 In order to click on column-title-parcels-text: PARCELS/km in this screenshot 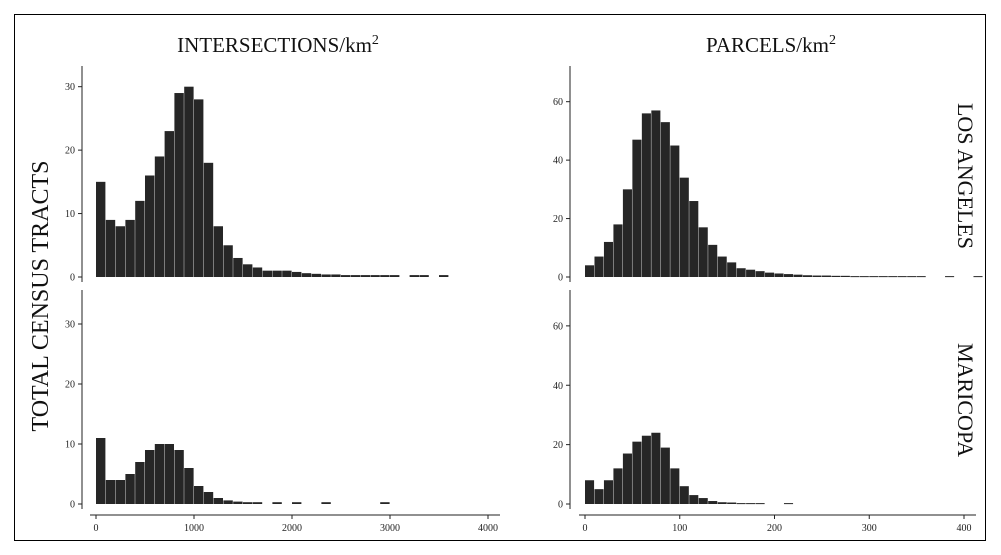, I will do `click(767, 45)`.